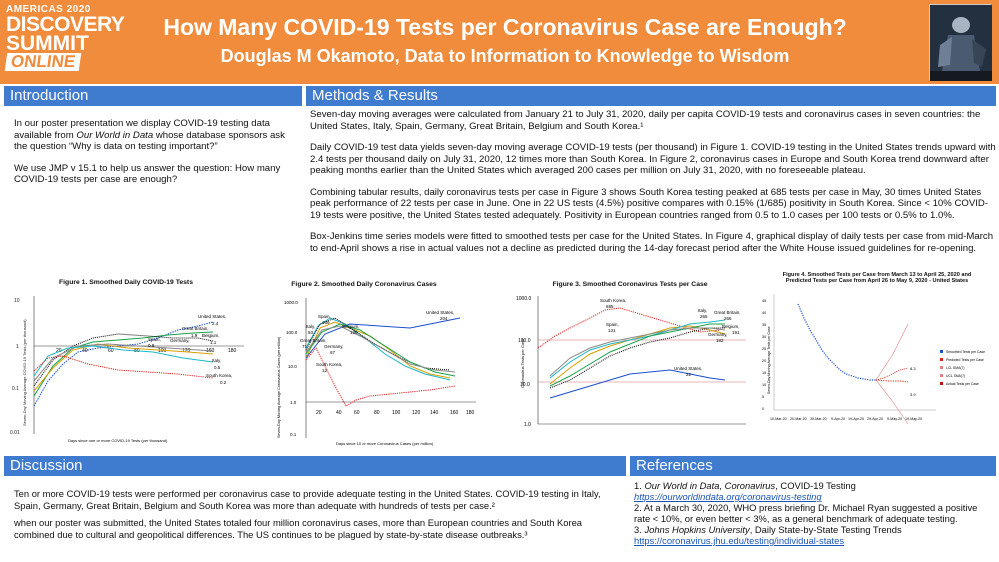 This screenshot has height=562, width=999. Describe the element at coordinates (838, 419) in the screenshot. I see `f4-xtick: 9-Apr-20` at that location.